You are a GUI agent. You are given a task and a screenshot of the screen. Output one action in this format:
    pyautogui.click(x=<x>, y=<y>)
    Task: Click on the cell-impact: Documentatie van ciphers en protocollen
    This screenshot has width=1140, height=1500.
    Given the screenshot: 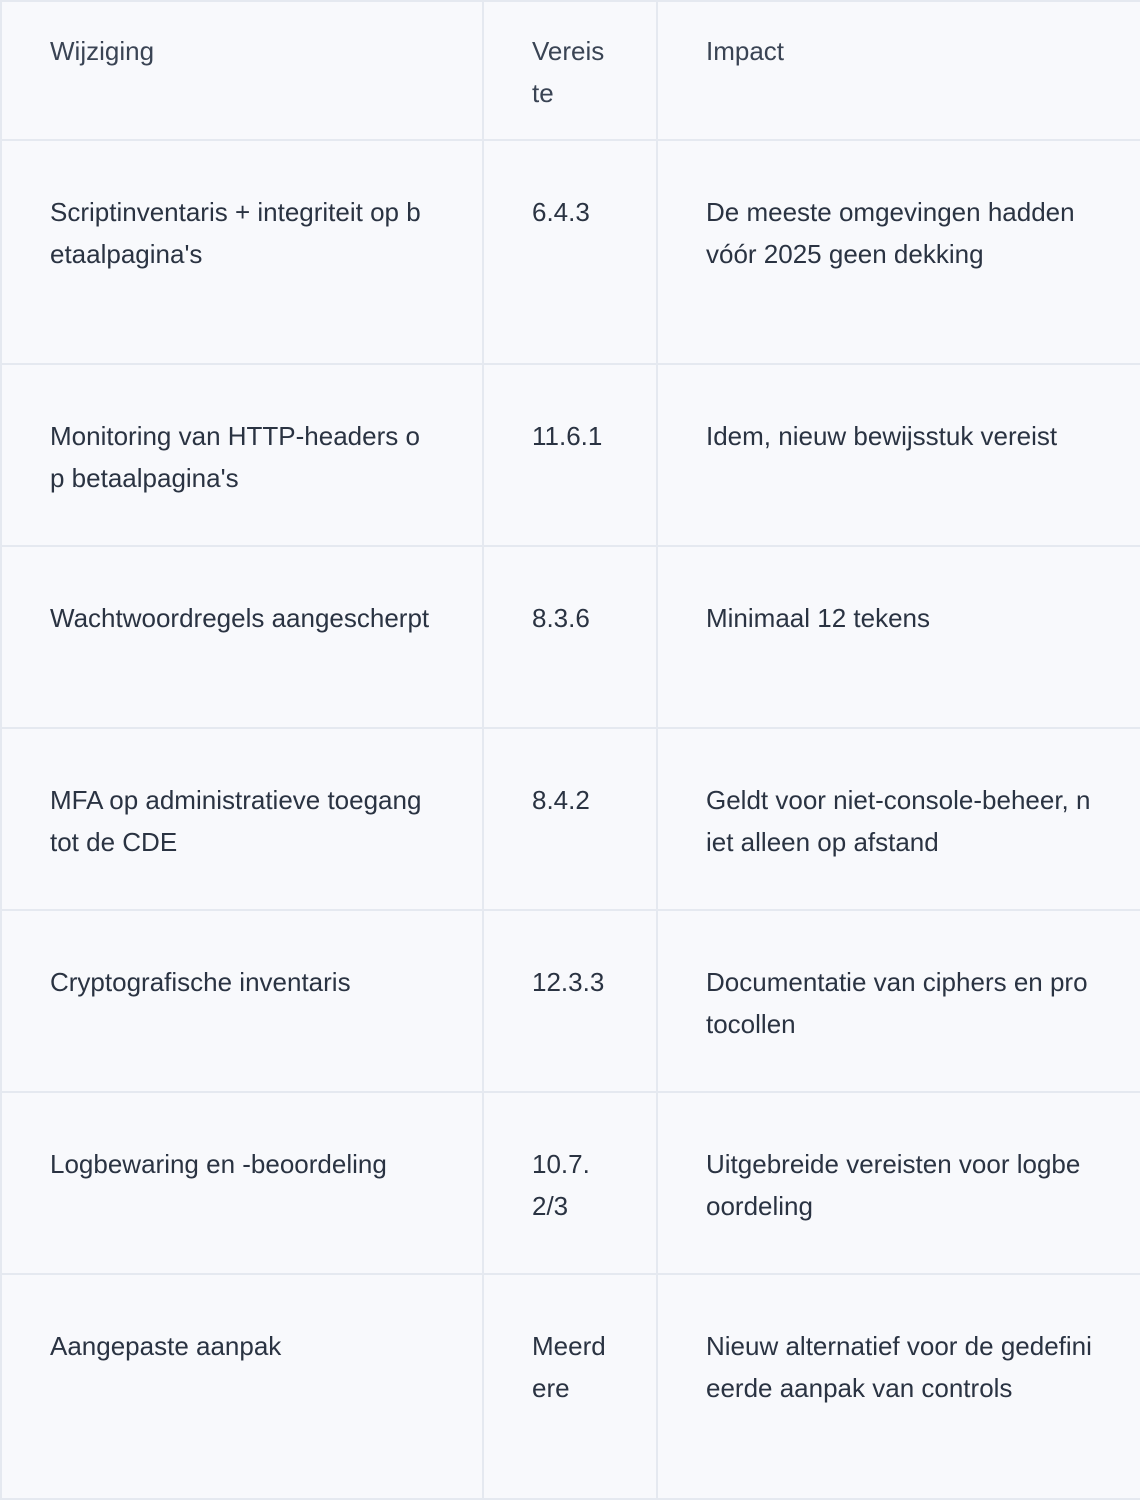 What is the action you would take?
    pyautogui.click(x=898, y=1001)
    